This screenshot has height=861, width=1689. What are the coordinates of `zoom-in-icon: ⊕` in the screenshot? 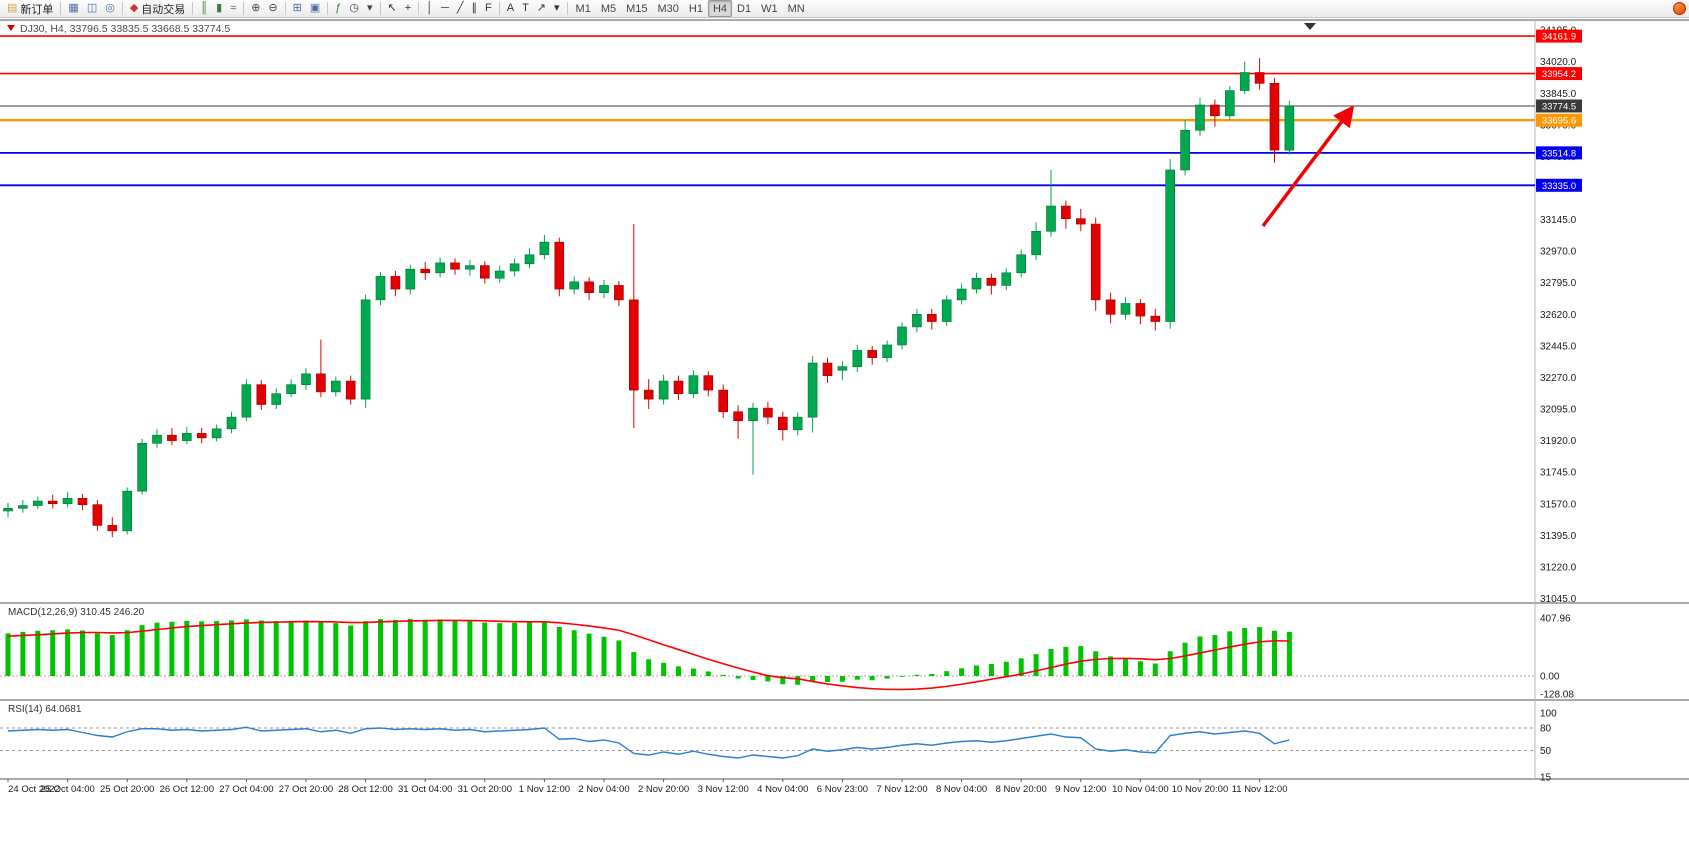 It's located at (255, 8).